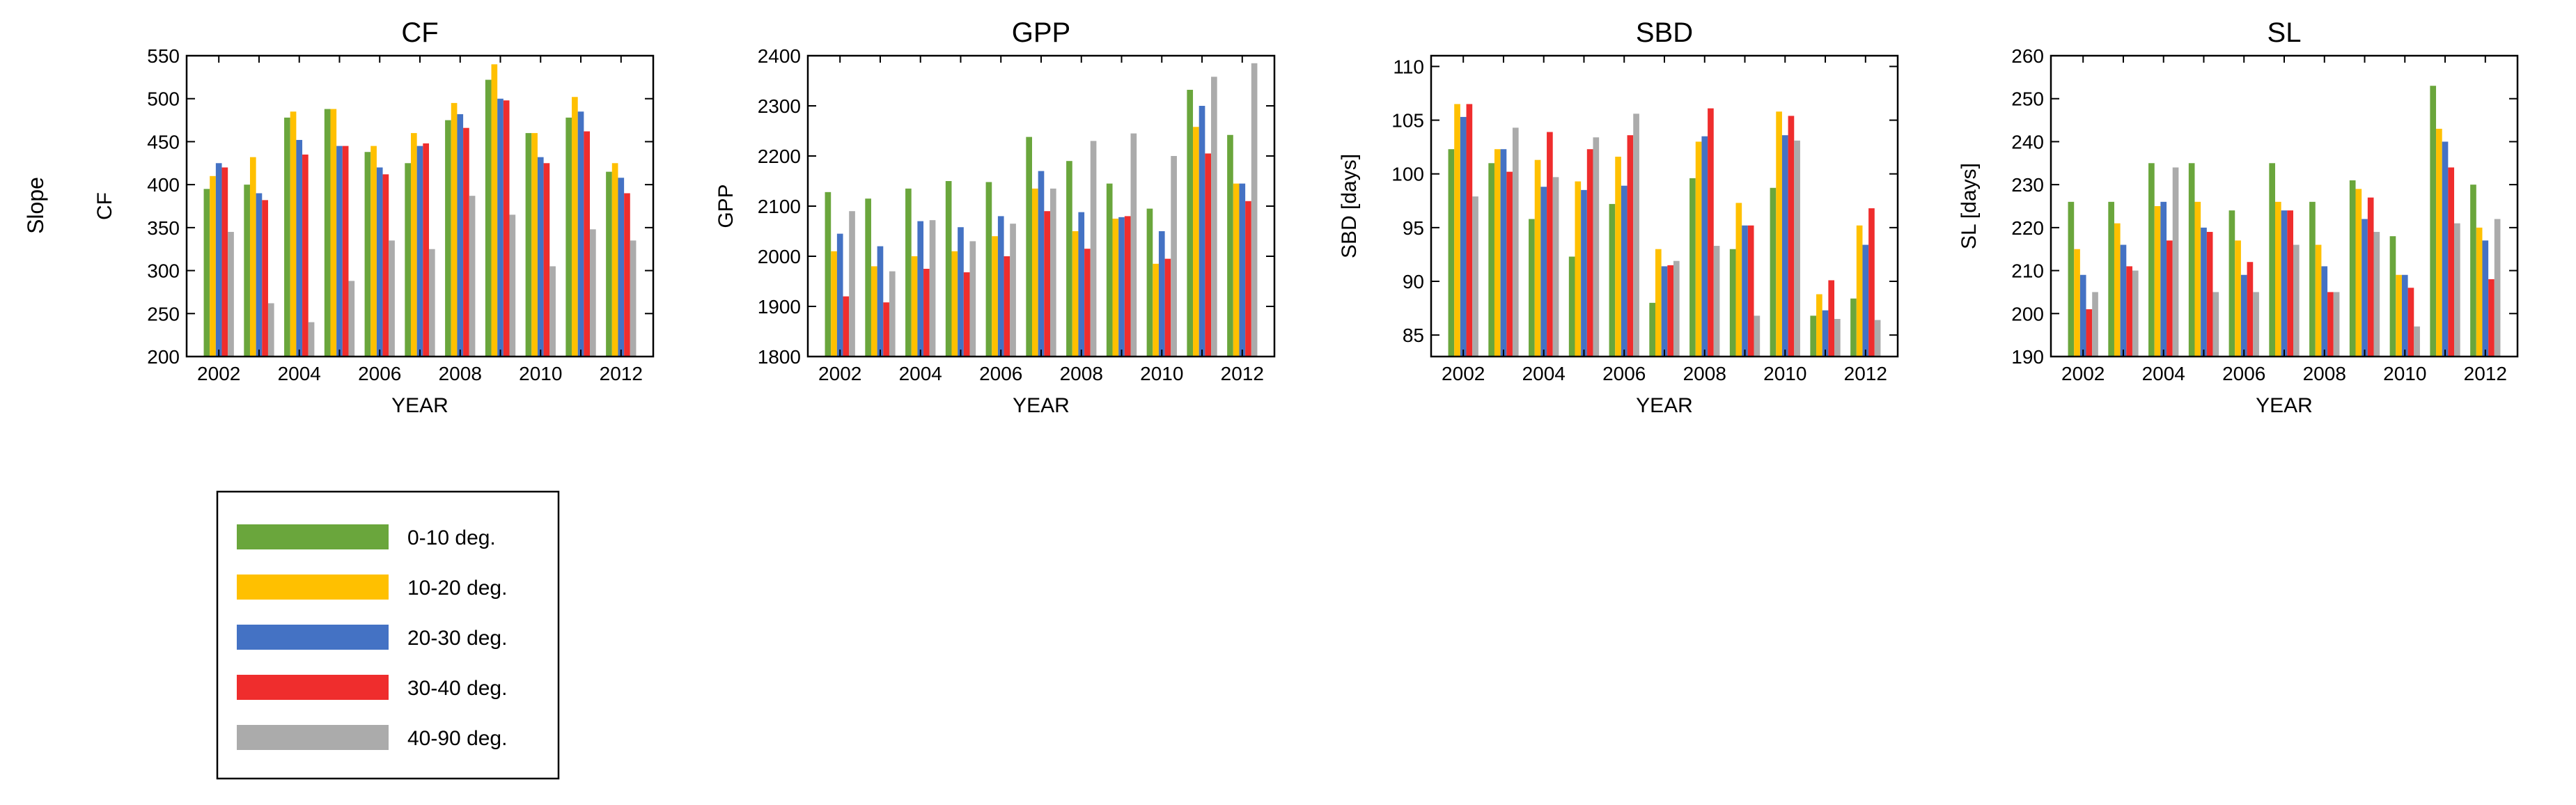  I want to click on legend-label-0-10-deg: 0-10 deg., so click(451, 537).